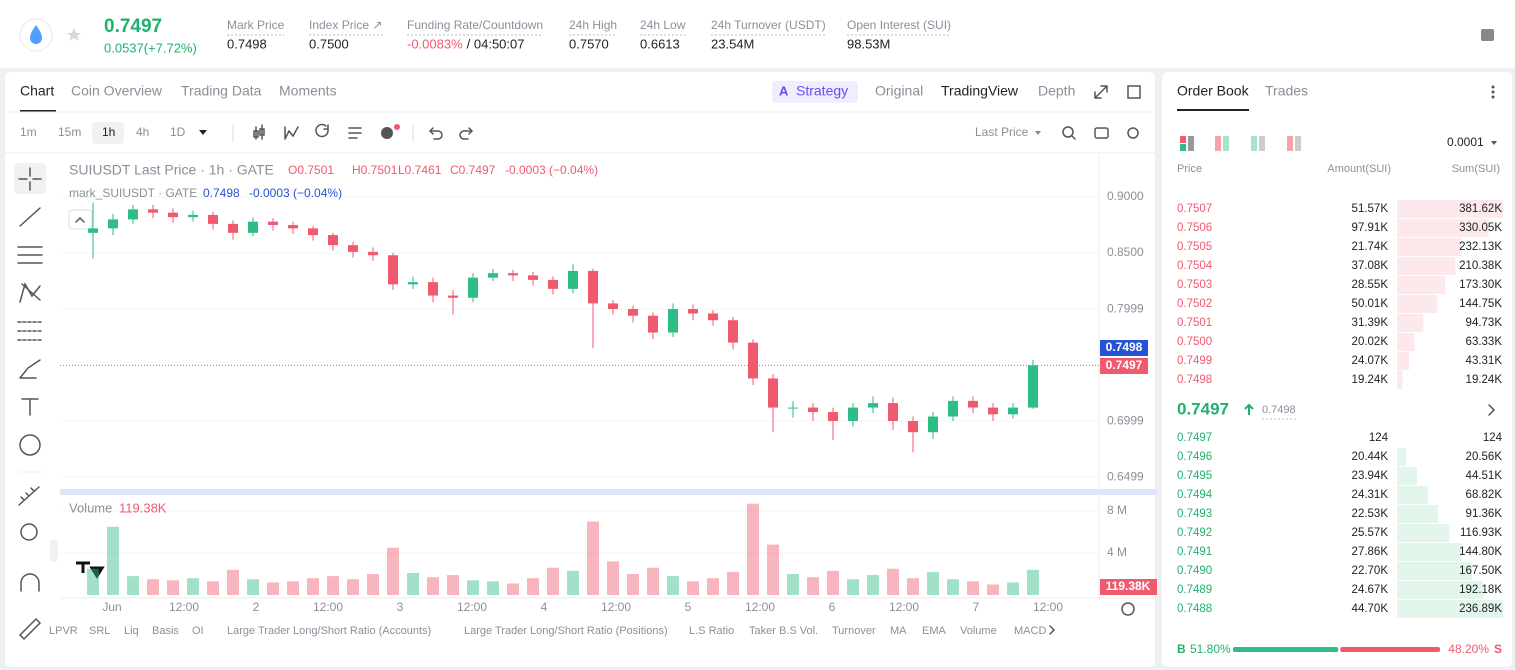 The image size is (1515, 670). What do you see at coordinates (1493, 97) in the screenshot?
I see `menu` at bounding box center [1493, 97].